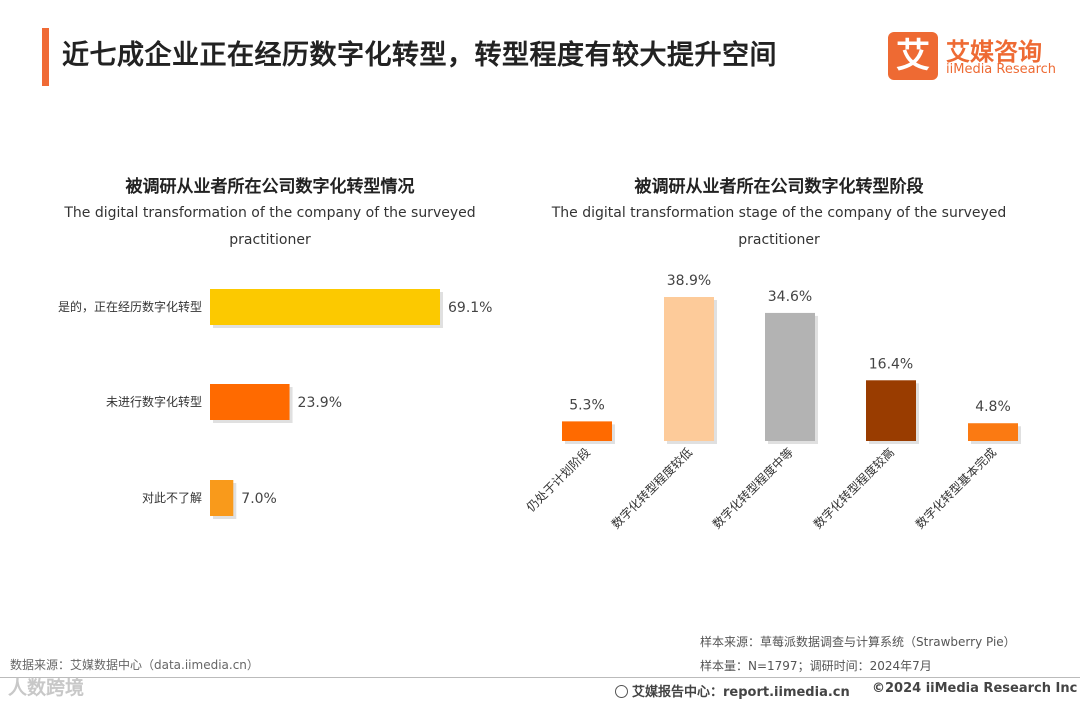 The width and height of the screenshot is (1080, 702). Describe the element at coordinates (130, 306) in the screenshot. I see `hbar-category-label: 是的，正在经历数字化转型` at that location.